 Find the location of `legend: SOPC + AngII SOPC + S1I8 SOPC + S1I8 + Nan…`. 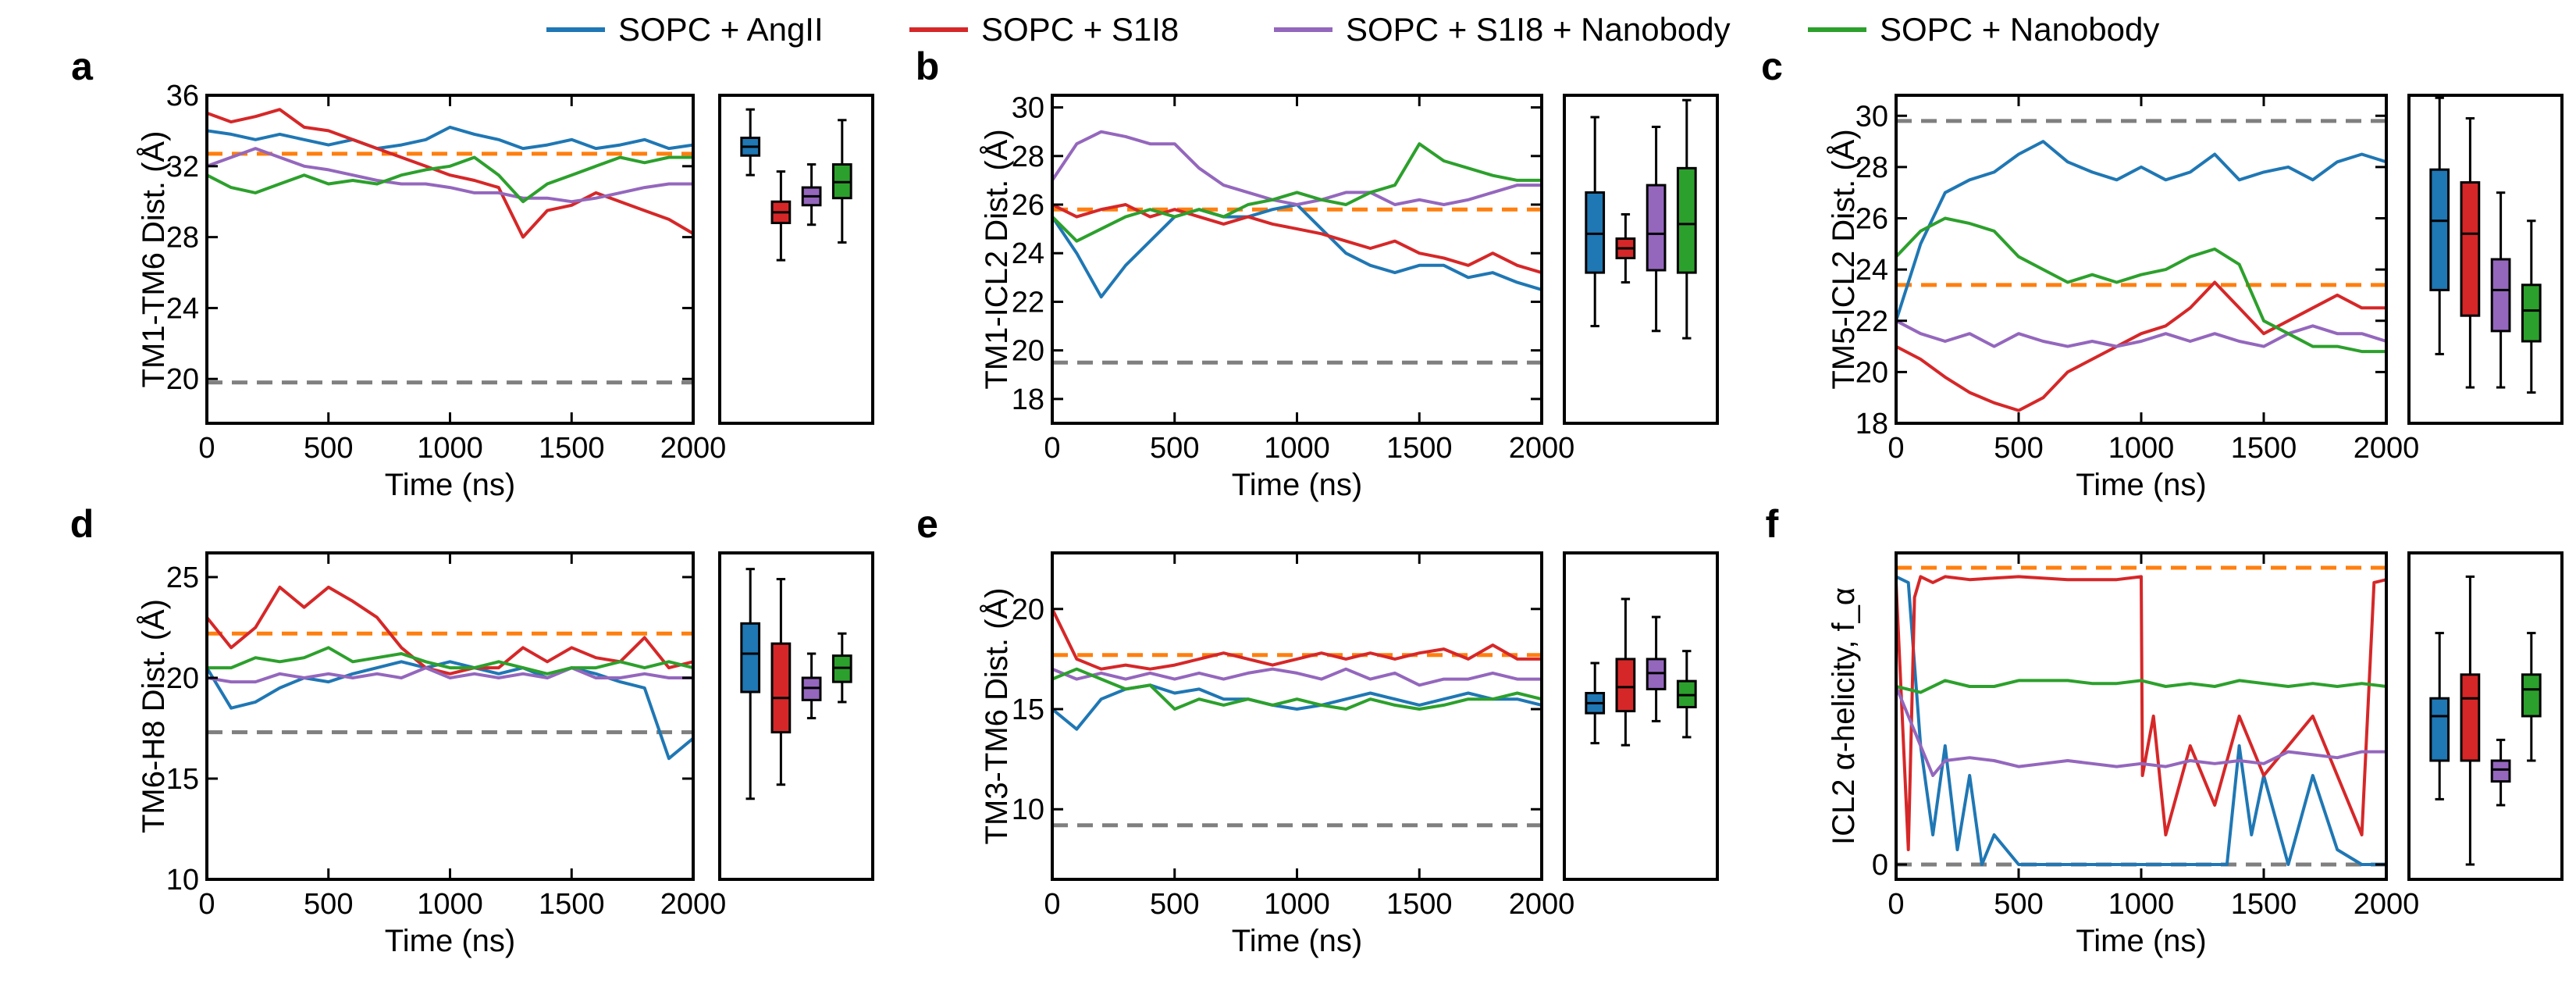

legend: SOPC + AngII SOPC + S1I8 SOPC + S1I8 + Nan… is located at coordinates (1352, 29).